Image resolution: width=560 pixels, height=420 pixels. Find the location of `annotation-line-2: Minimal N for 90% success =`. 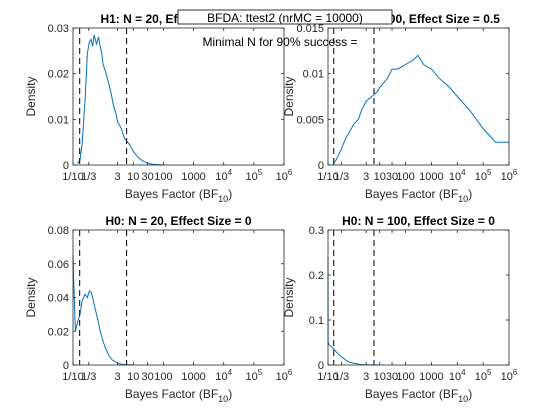

annotation-line-2: Minimal N for 90% success = is located at coordinates (279, 42).